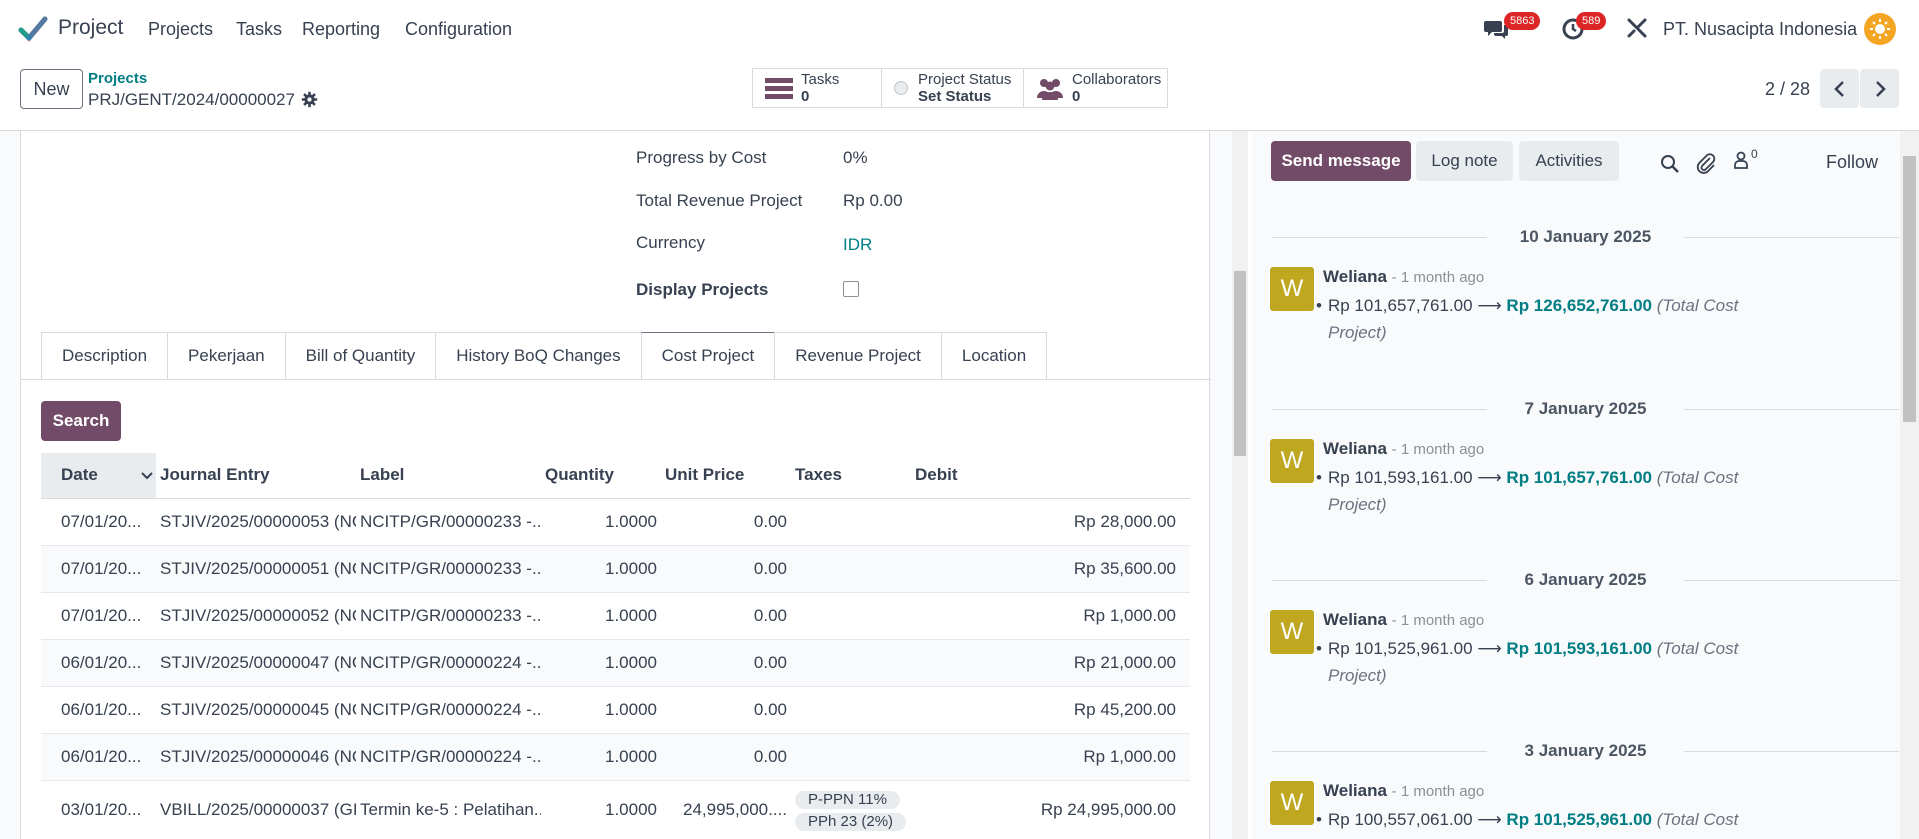  Describe the element at coordinates (118, 78) in the screenshot. I see `breadcrumb-projects-link: Projects` at that location.